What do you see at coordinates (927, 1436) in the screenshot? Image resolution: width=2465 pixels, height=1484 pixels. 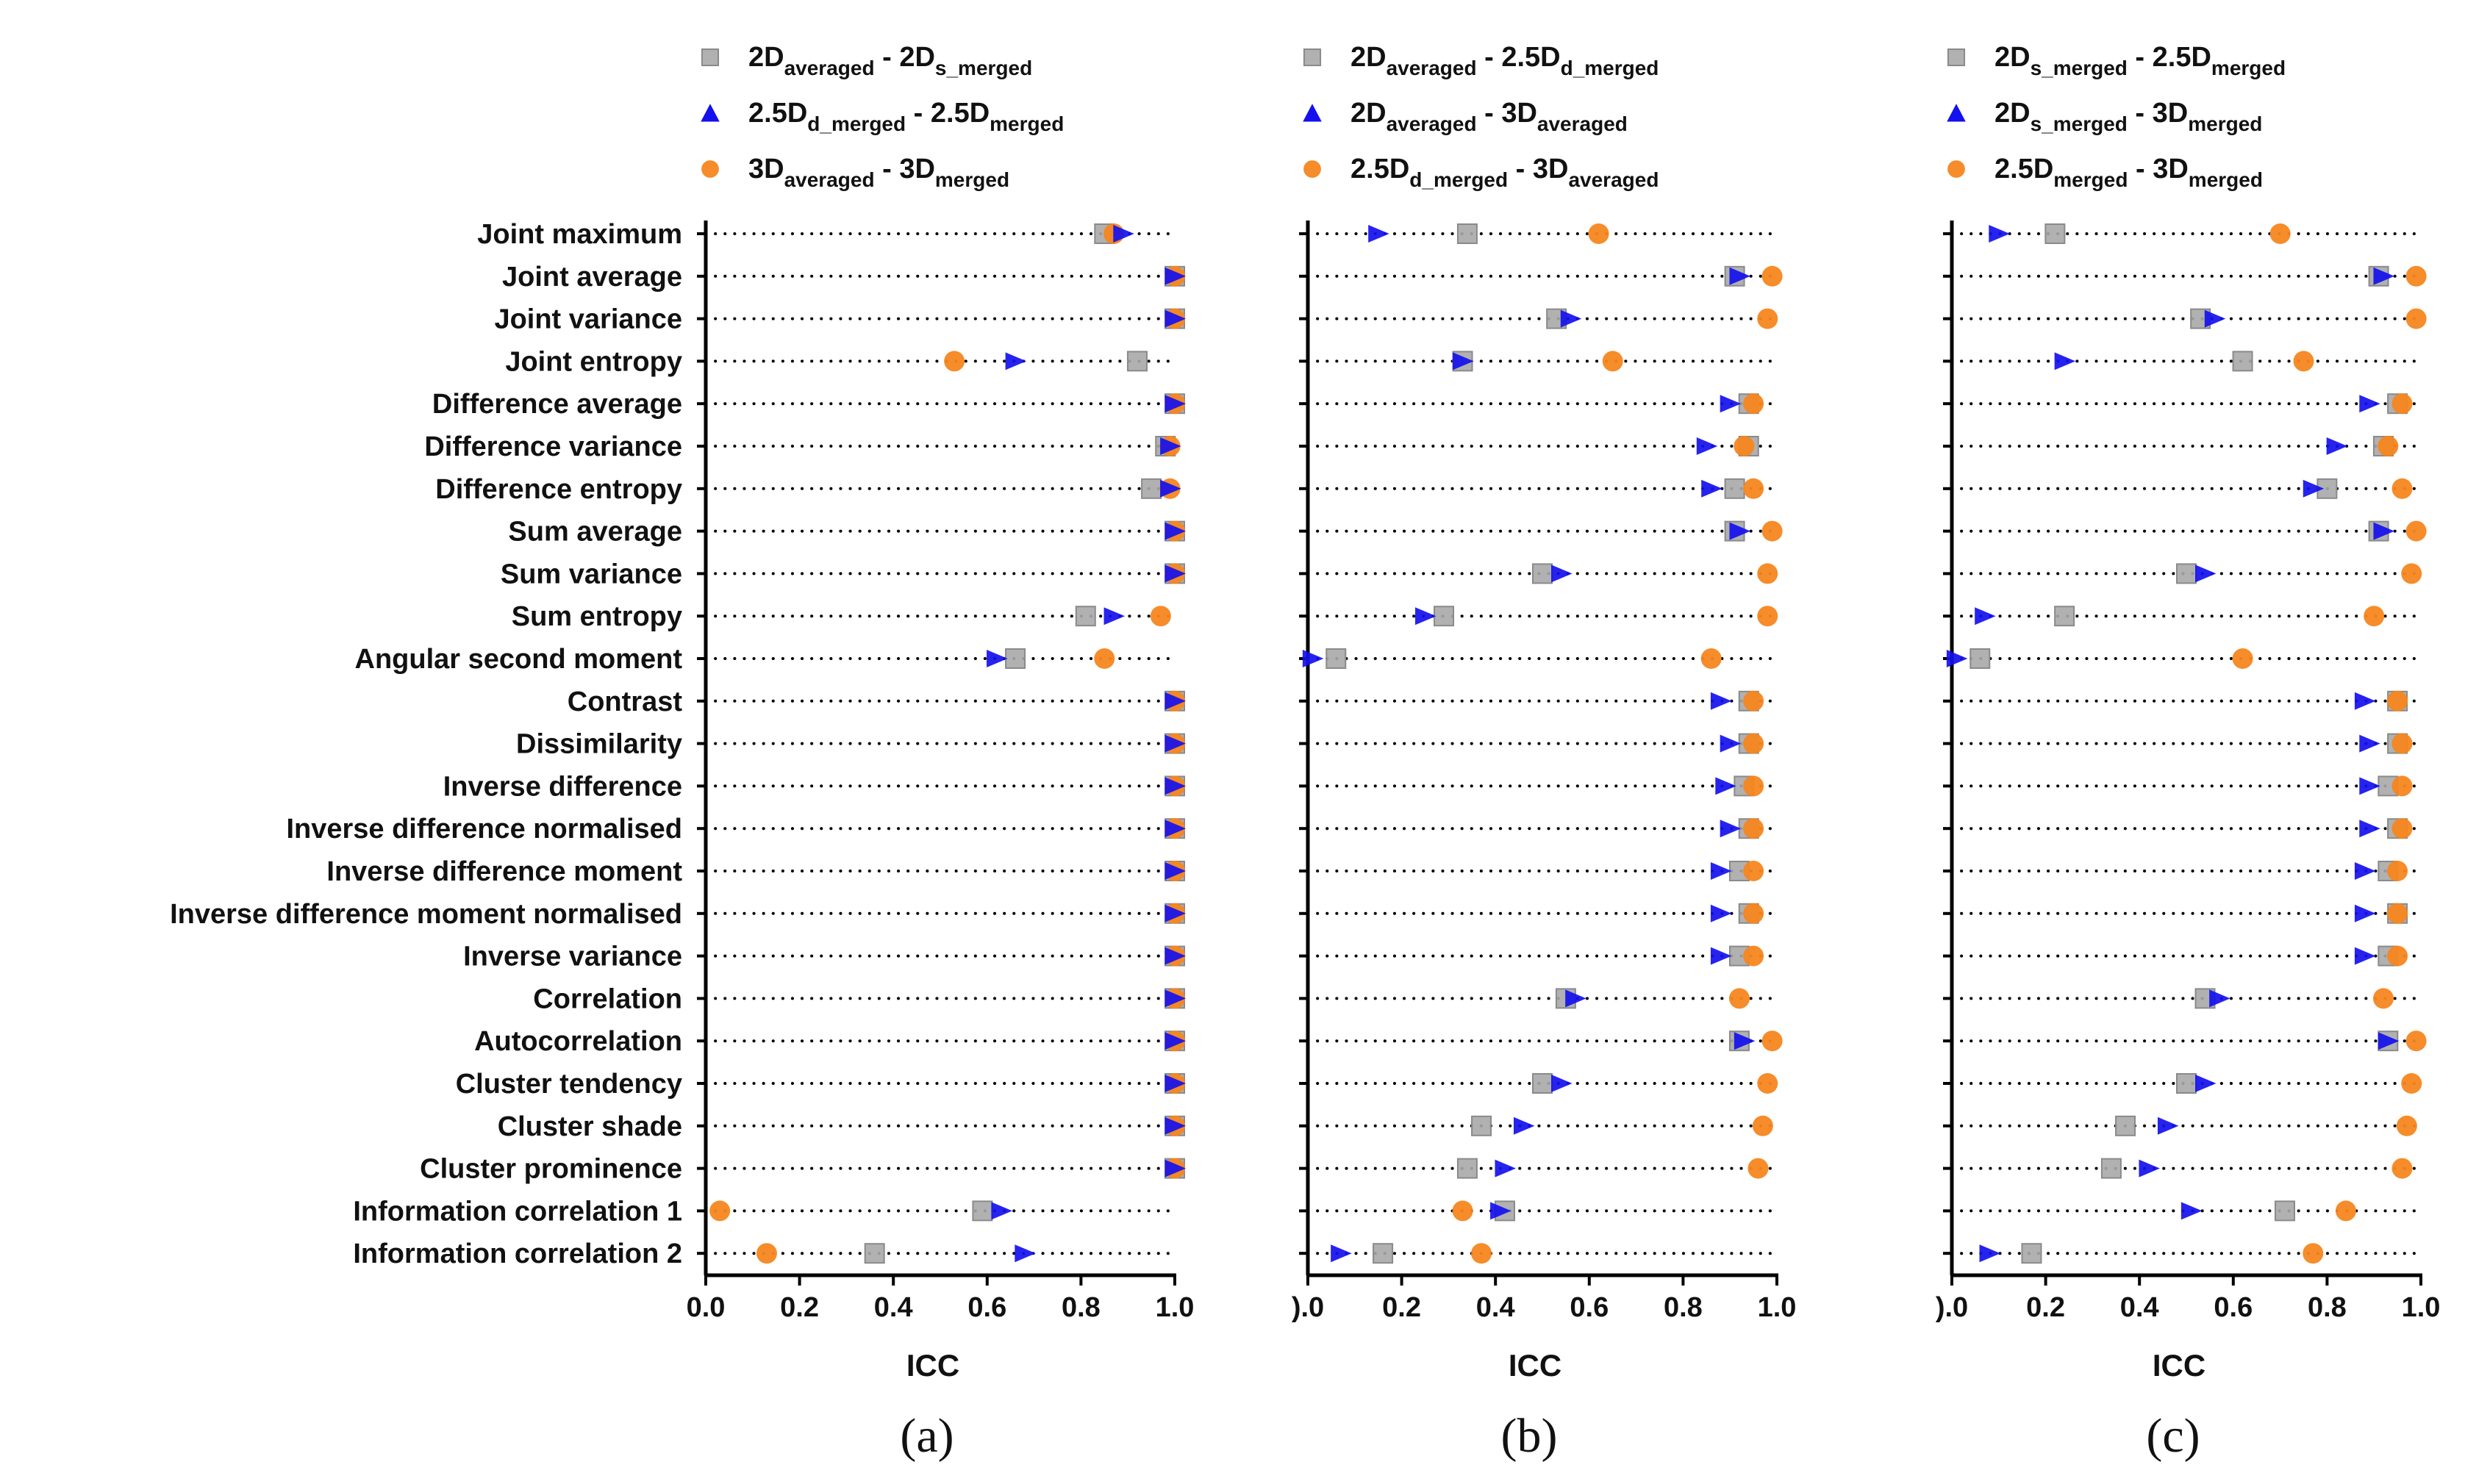 I see `panel-label: (a)` at bounding box center [927, 1436].